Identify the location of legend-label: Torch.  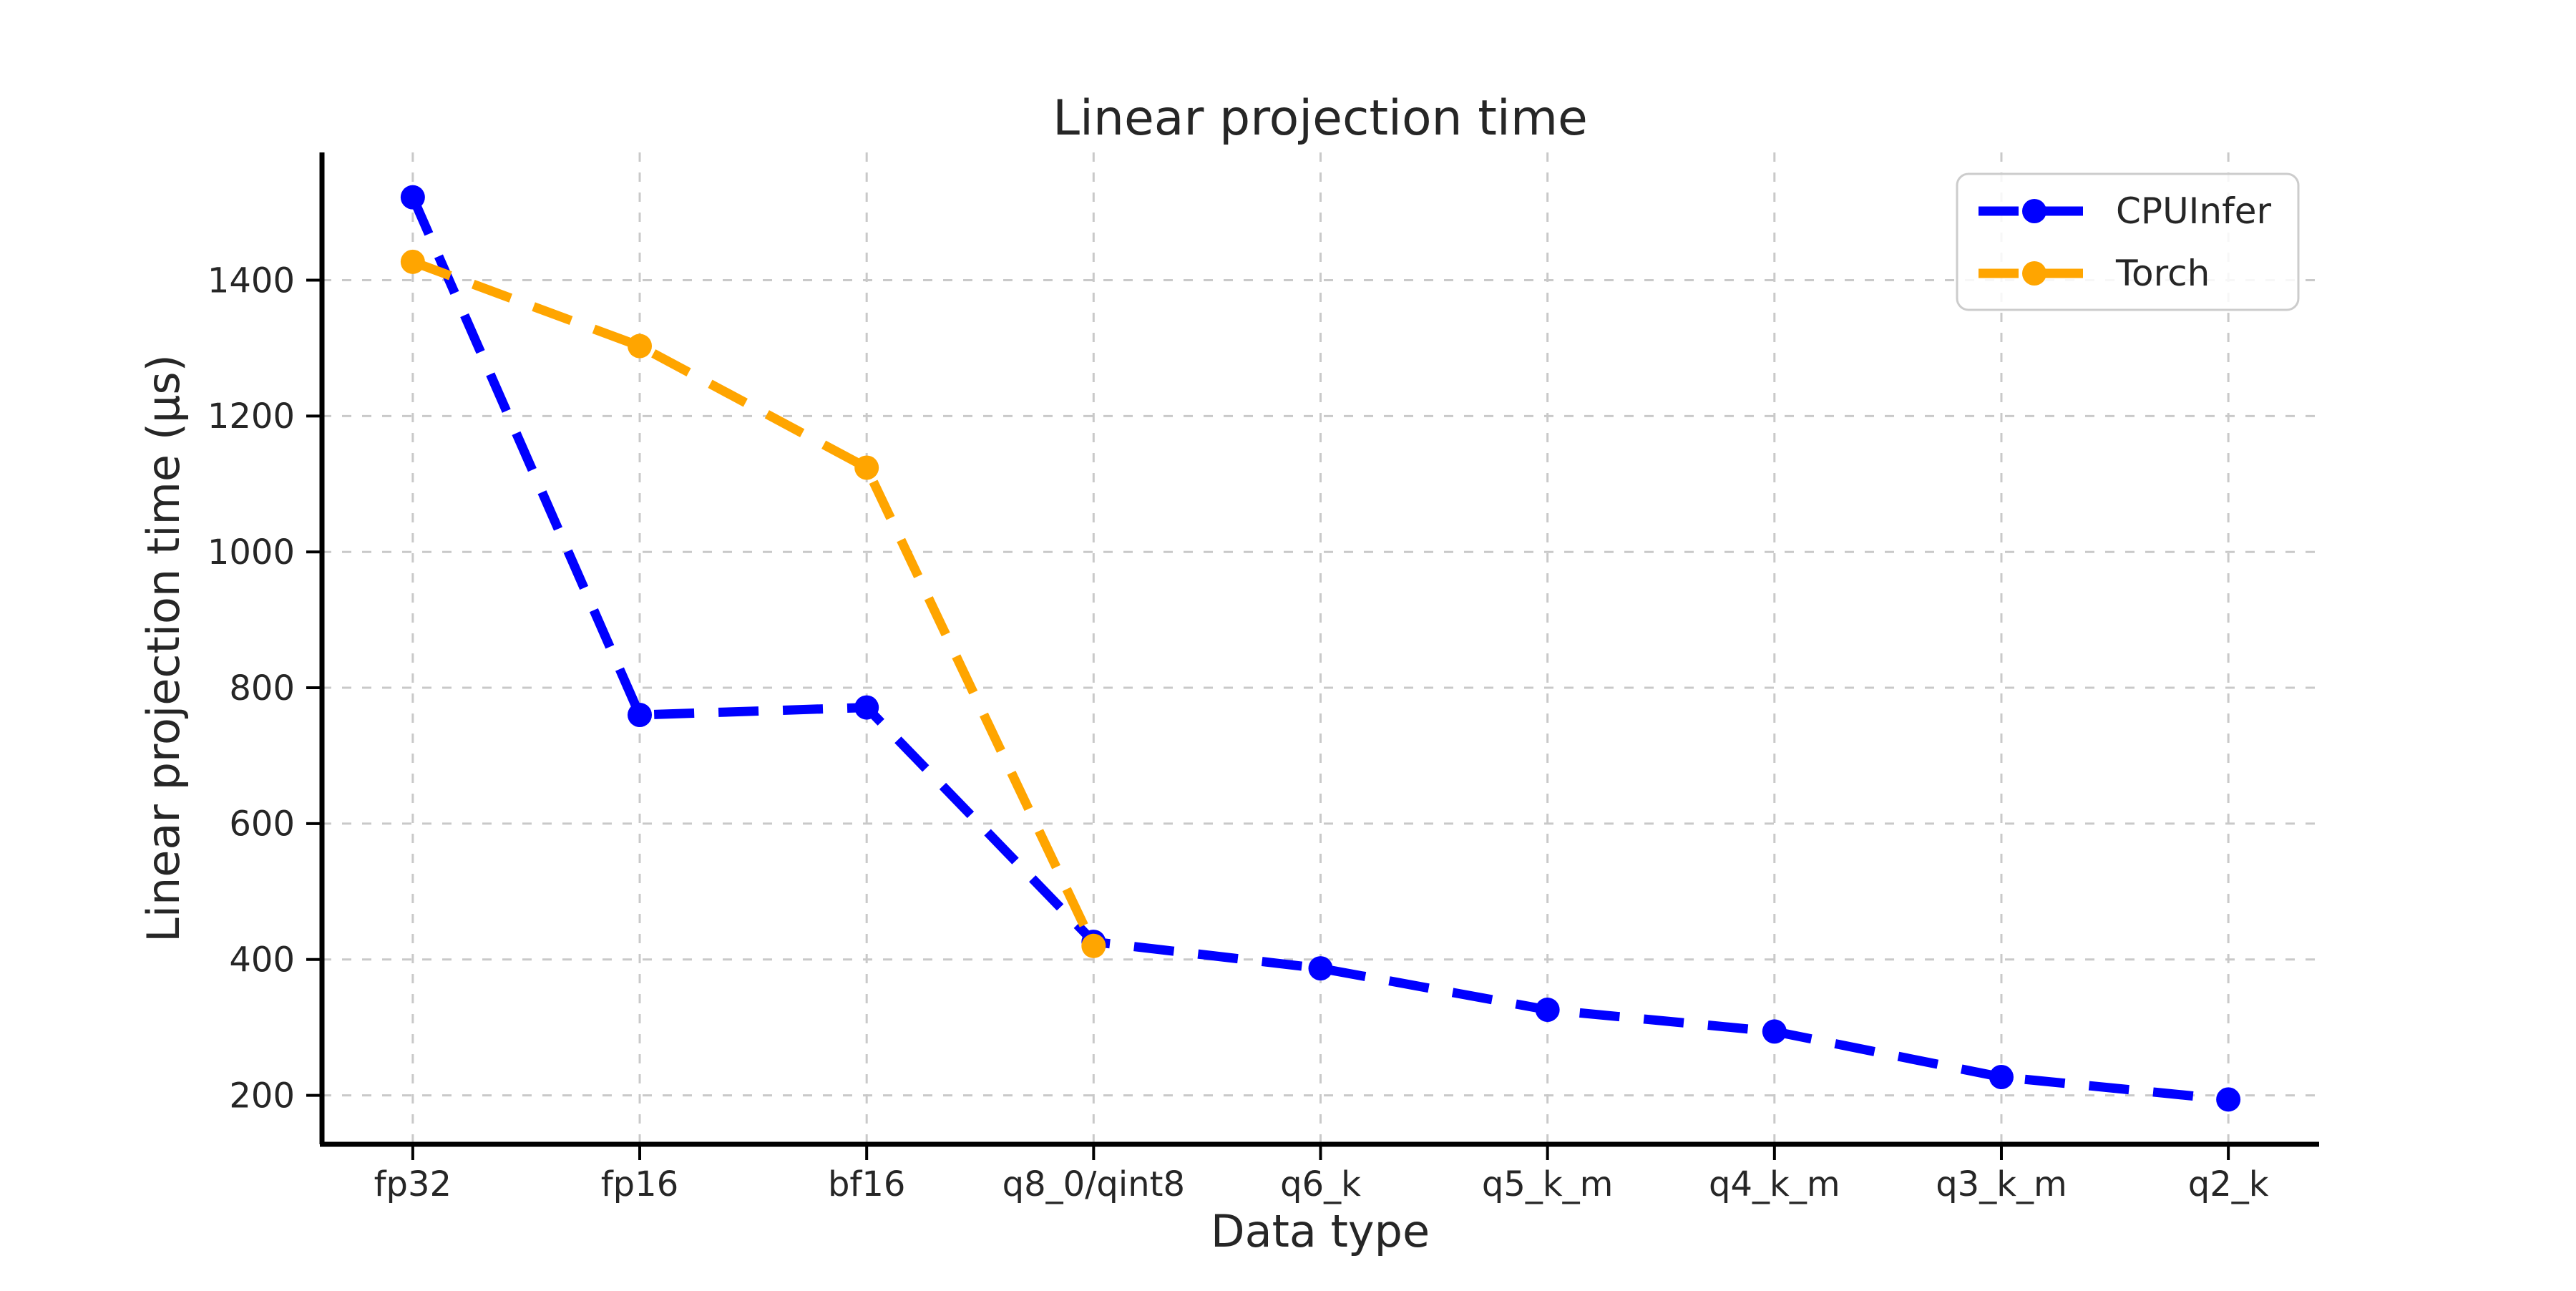
(2162, 273).